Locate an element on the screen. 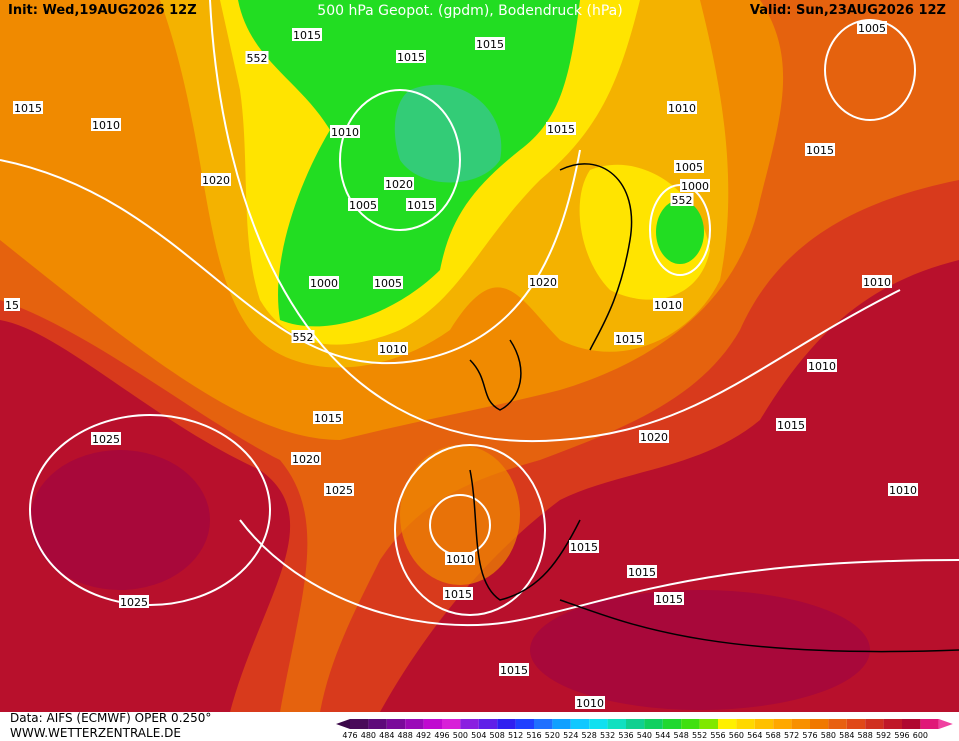 The height and width of the screenshot is (741, 959). contour-label: 15 is located at coordinates (12, 305).